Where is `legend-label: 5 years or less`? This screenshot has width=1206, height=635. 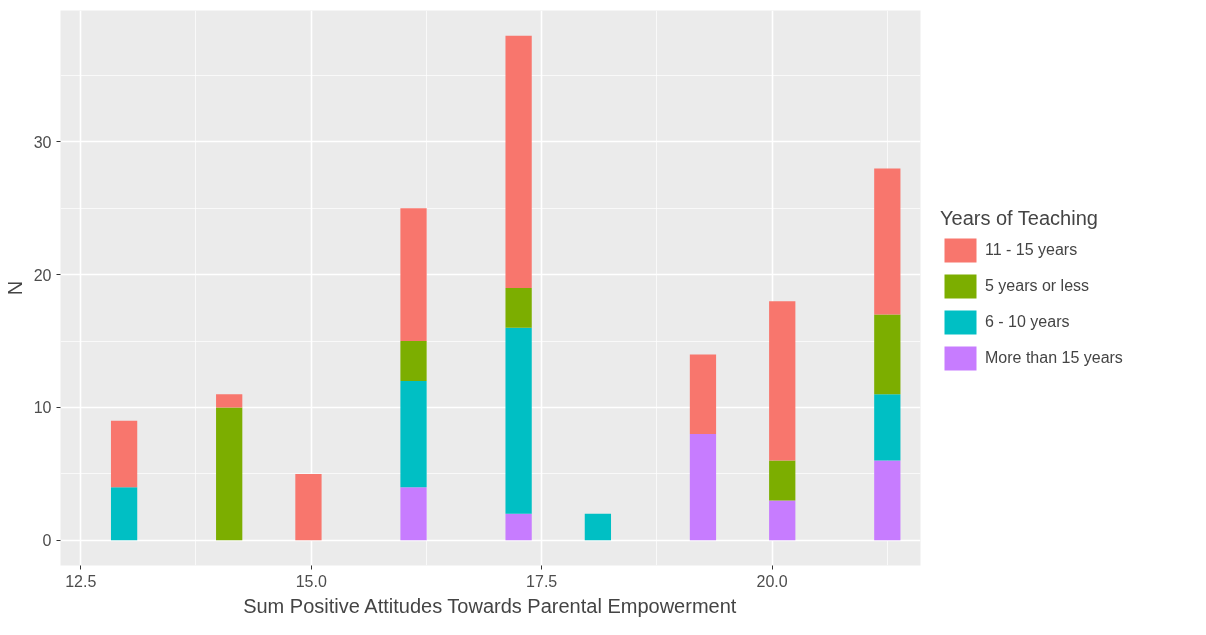
legend-label: 5 years or less is located at coordinates (1037, 286).